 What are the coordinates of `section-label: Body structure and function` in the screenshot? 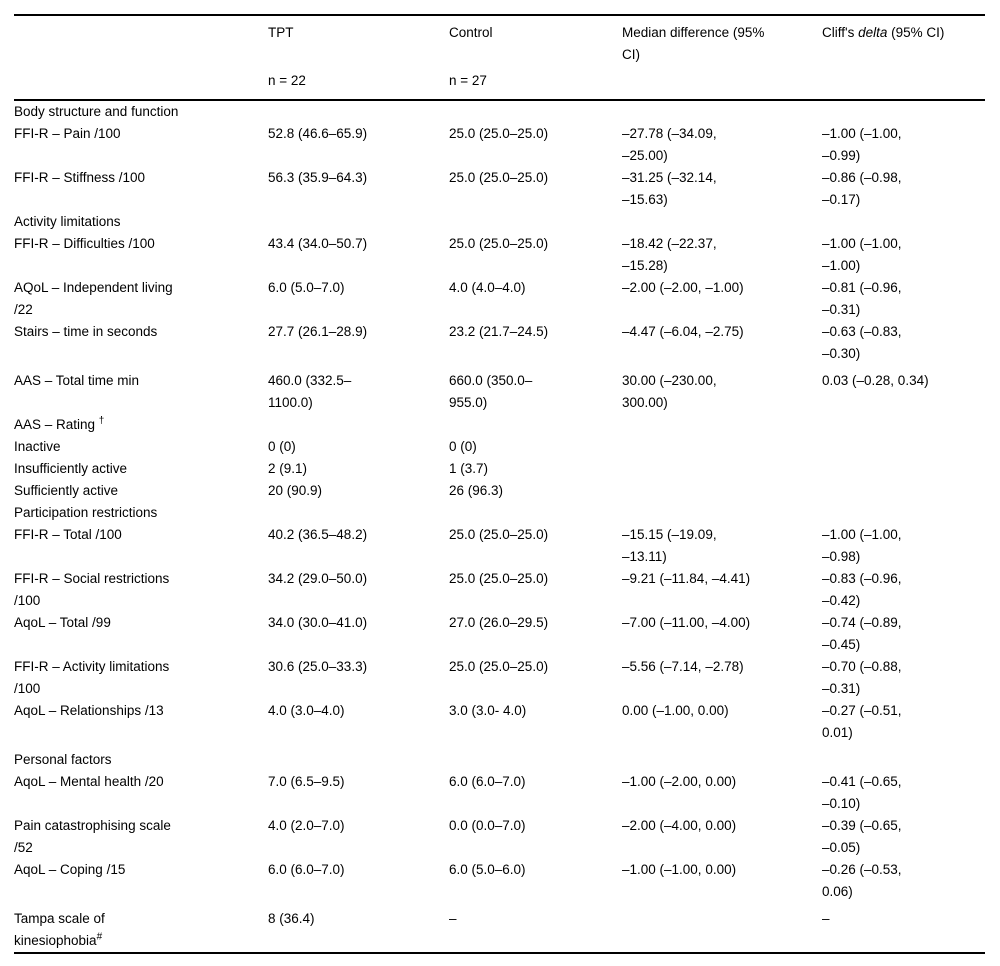 It's located at (96, 111).